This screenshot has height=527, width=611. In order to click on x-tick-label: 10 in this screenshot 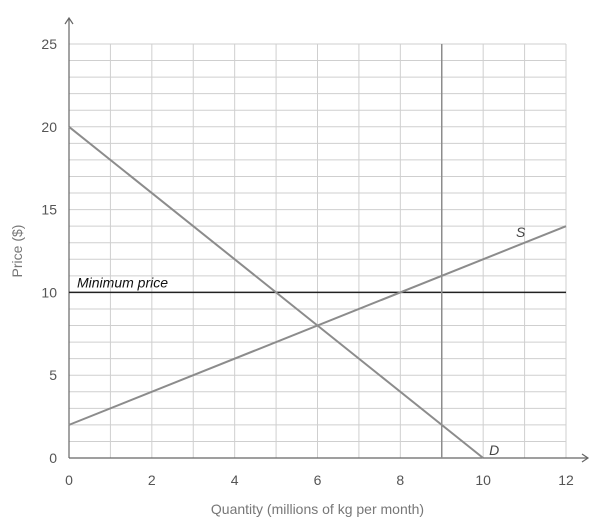, I will do `click(483, 480)`.